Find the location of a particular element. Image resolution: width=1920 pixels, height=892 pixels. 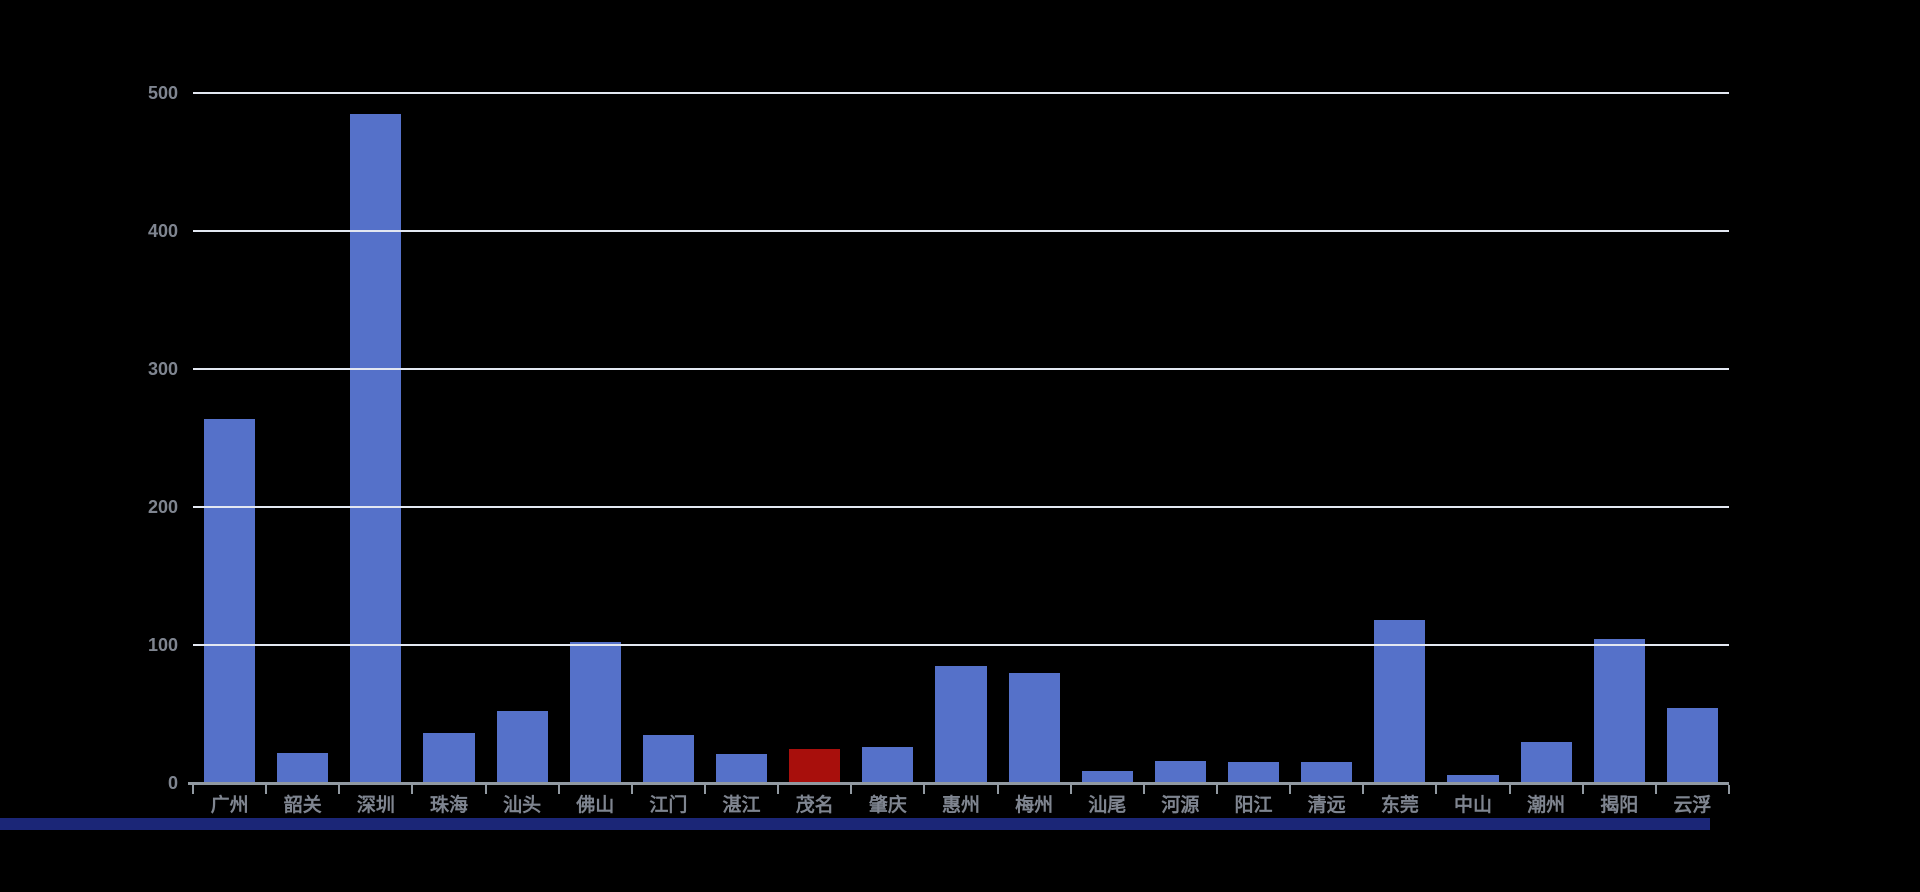

bottom-accent-strip is located at coordinates (855, 824).